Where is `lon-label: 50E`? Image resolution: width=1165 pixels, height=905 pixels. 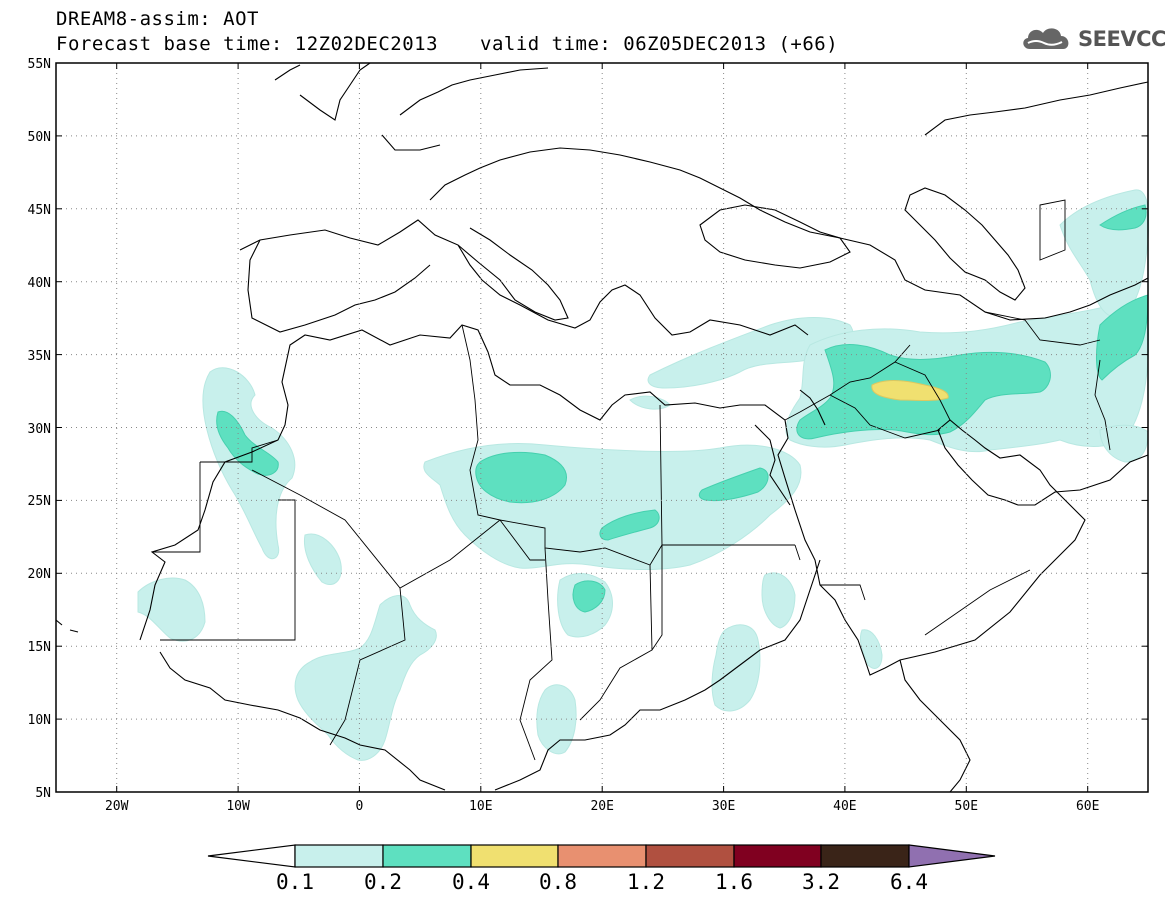
lon-label: 50E is located at coordinates (966, 806).